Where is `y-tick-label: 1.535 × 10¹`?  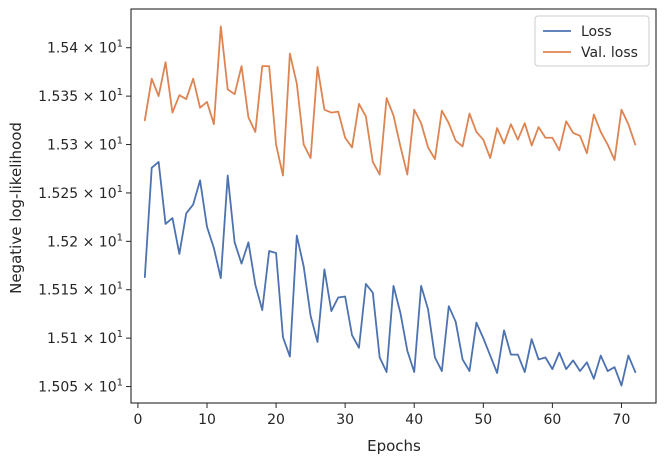
y-tick-label: 1.535 × 10¹ is located at coordinates (80, 96).